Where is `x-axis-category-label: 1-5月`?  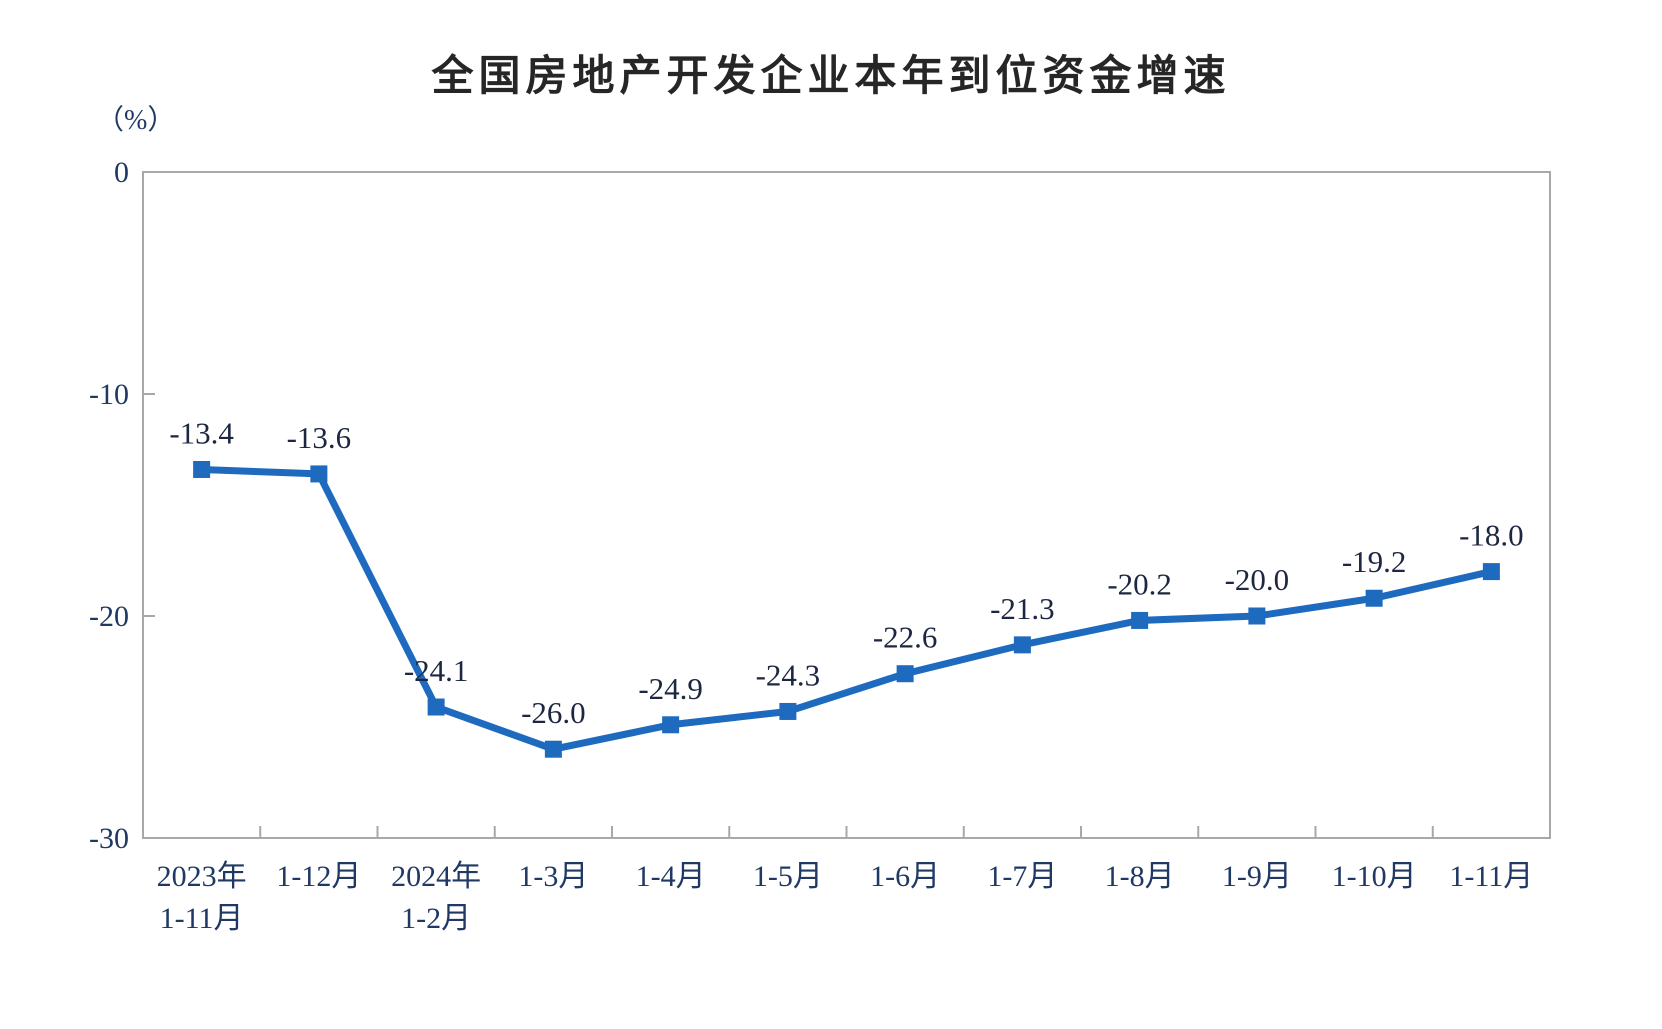
x-axis-category-label: 1-5月 is located at coordinates (788, 876).